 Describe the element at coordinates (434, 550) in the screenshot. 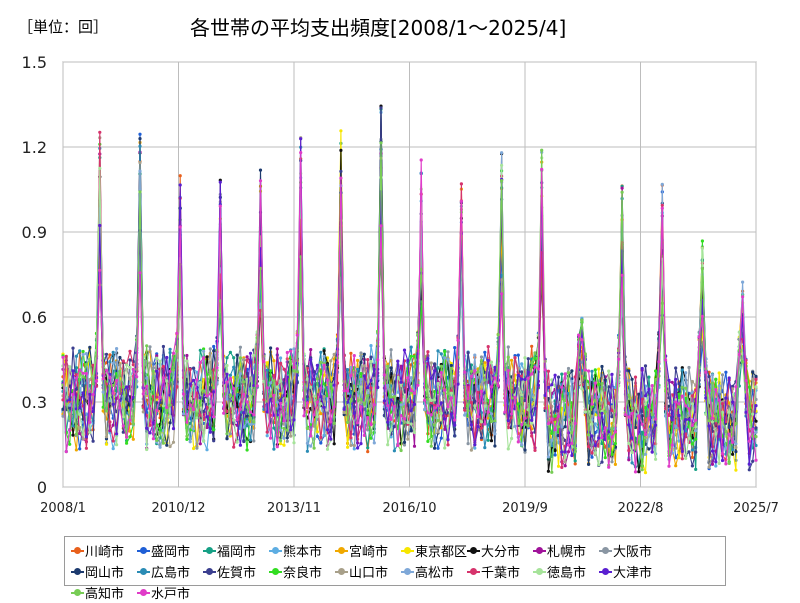

I see `legend-item: 東京都区部` at that location.